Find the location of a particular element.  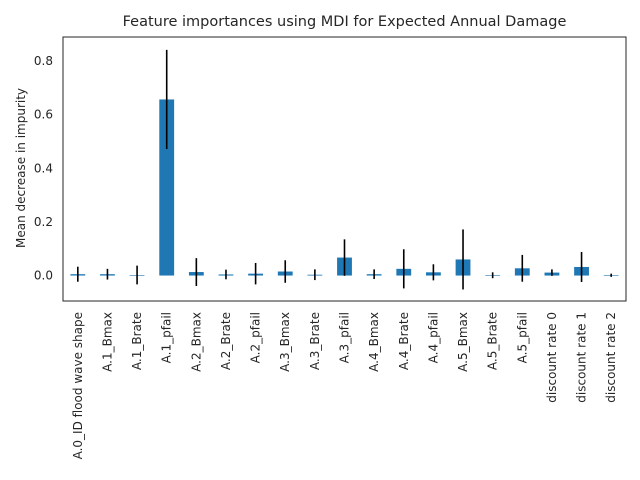

x-tick-label: discount rate 2 is located at coordinates (611, 357).